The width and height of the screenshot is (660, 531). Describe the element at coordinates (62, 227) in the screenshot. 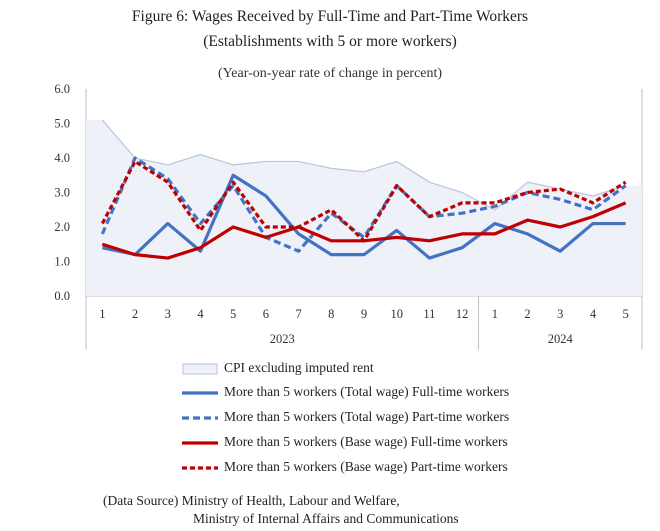

I see `y-tick-label: 2.0` at that location.